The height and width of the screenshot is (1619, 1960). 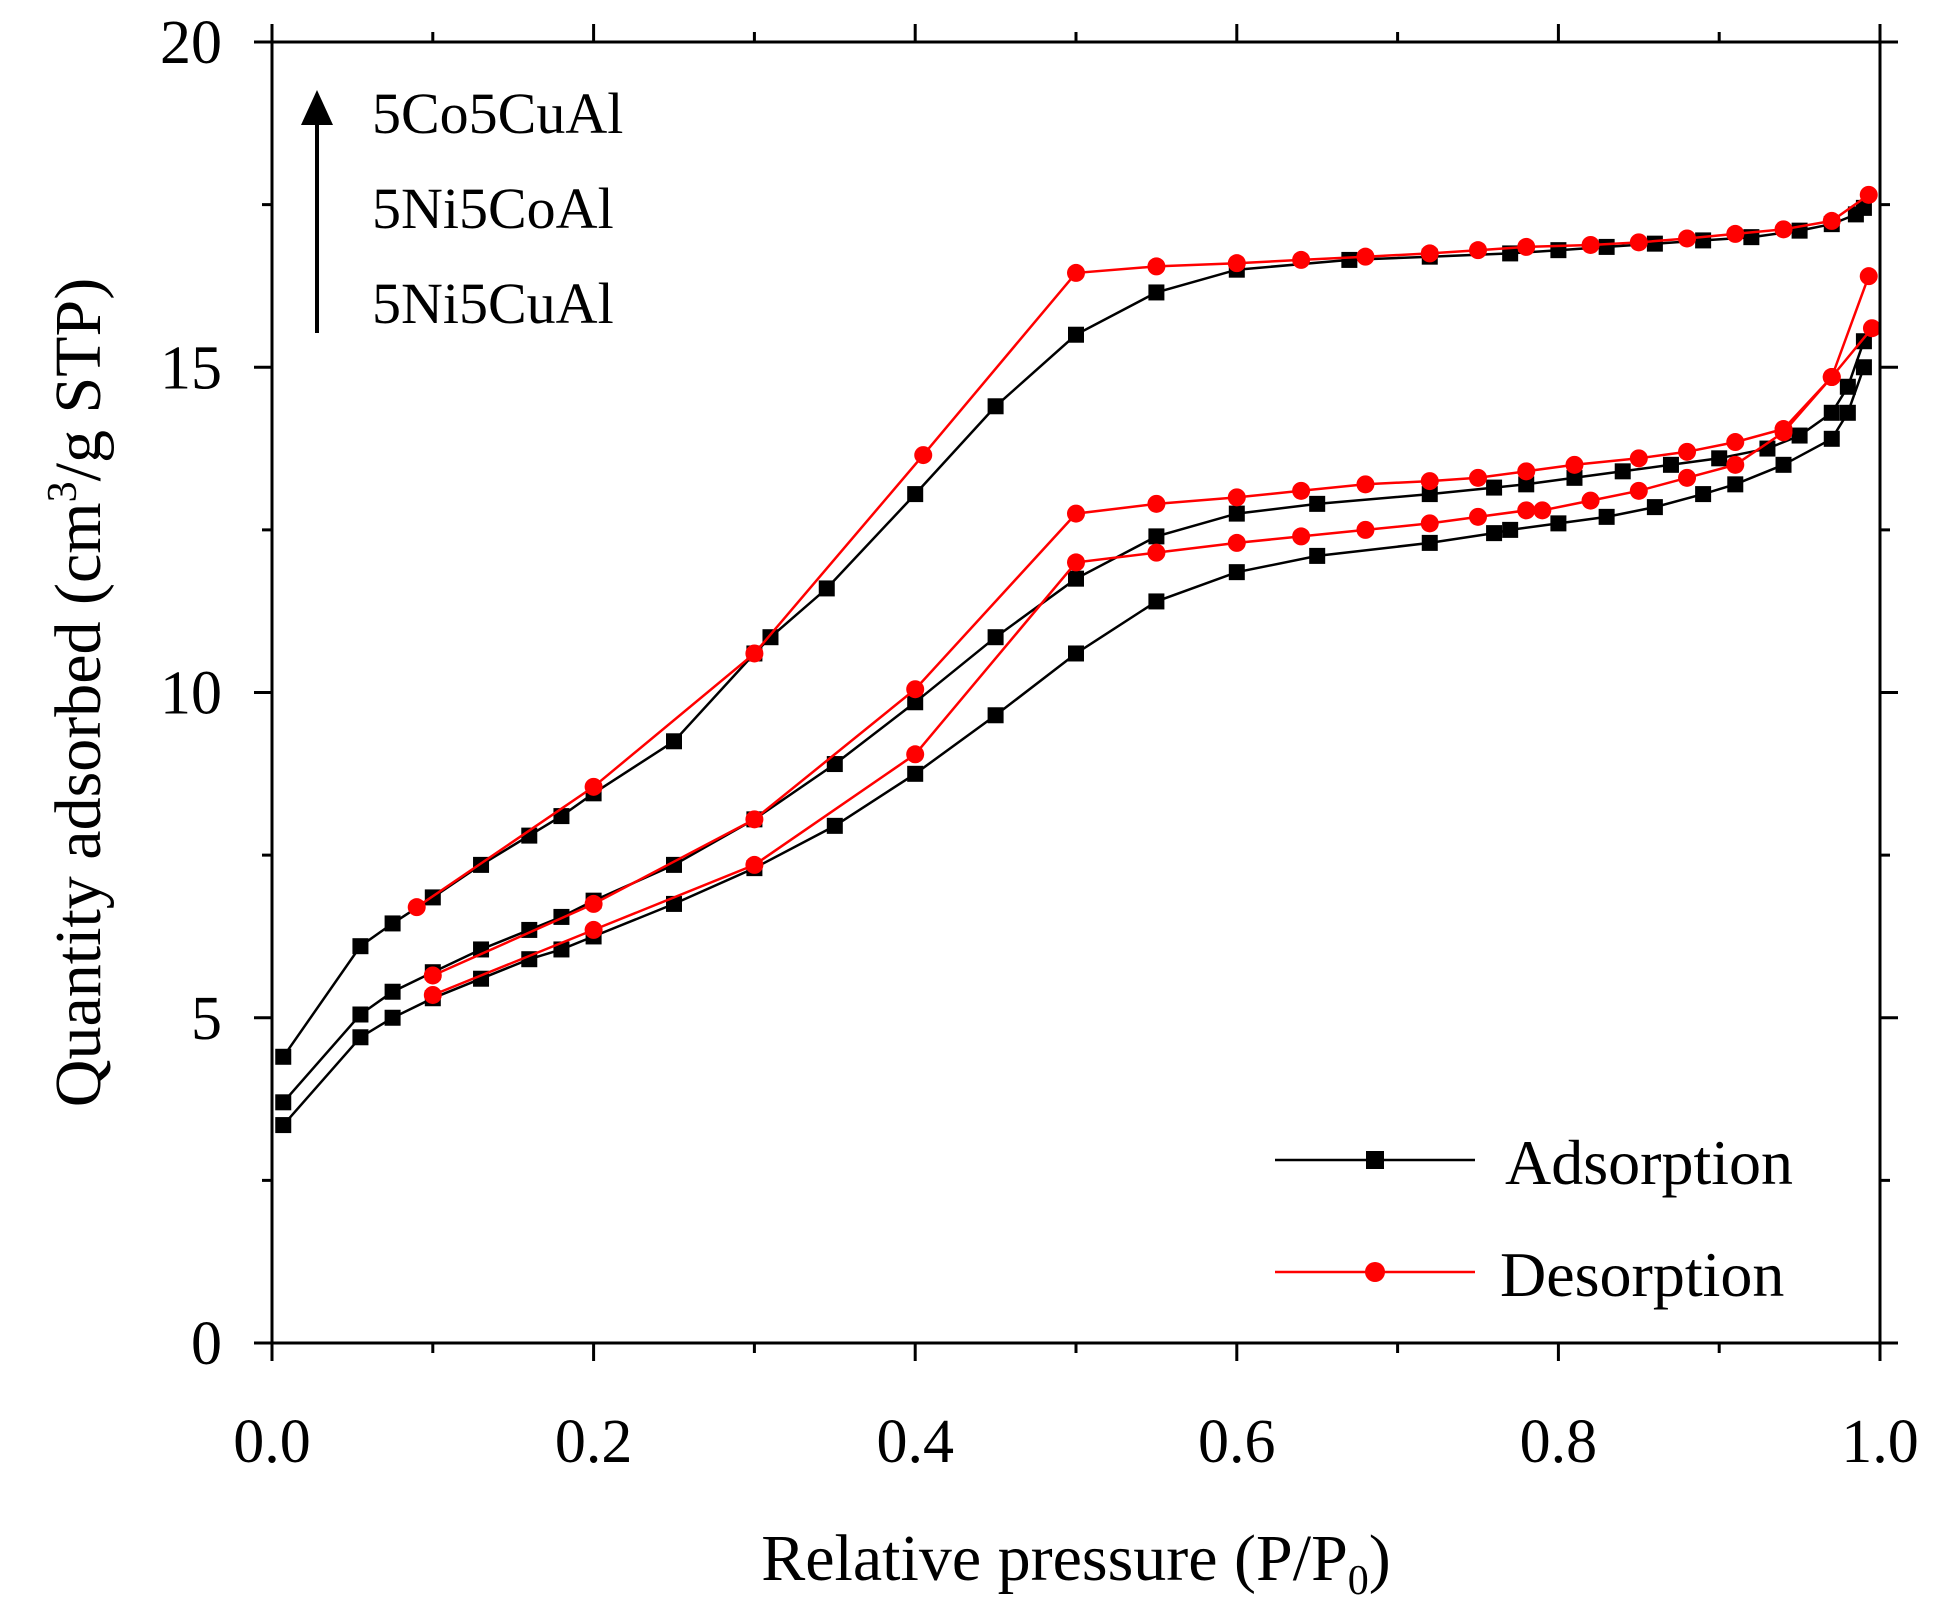 What do you see at coordinates (191, 368) in the screenshot?
I see `y-tick-label: 15` at bounding box center [191, 368].